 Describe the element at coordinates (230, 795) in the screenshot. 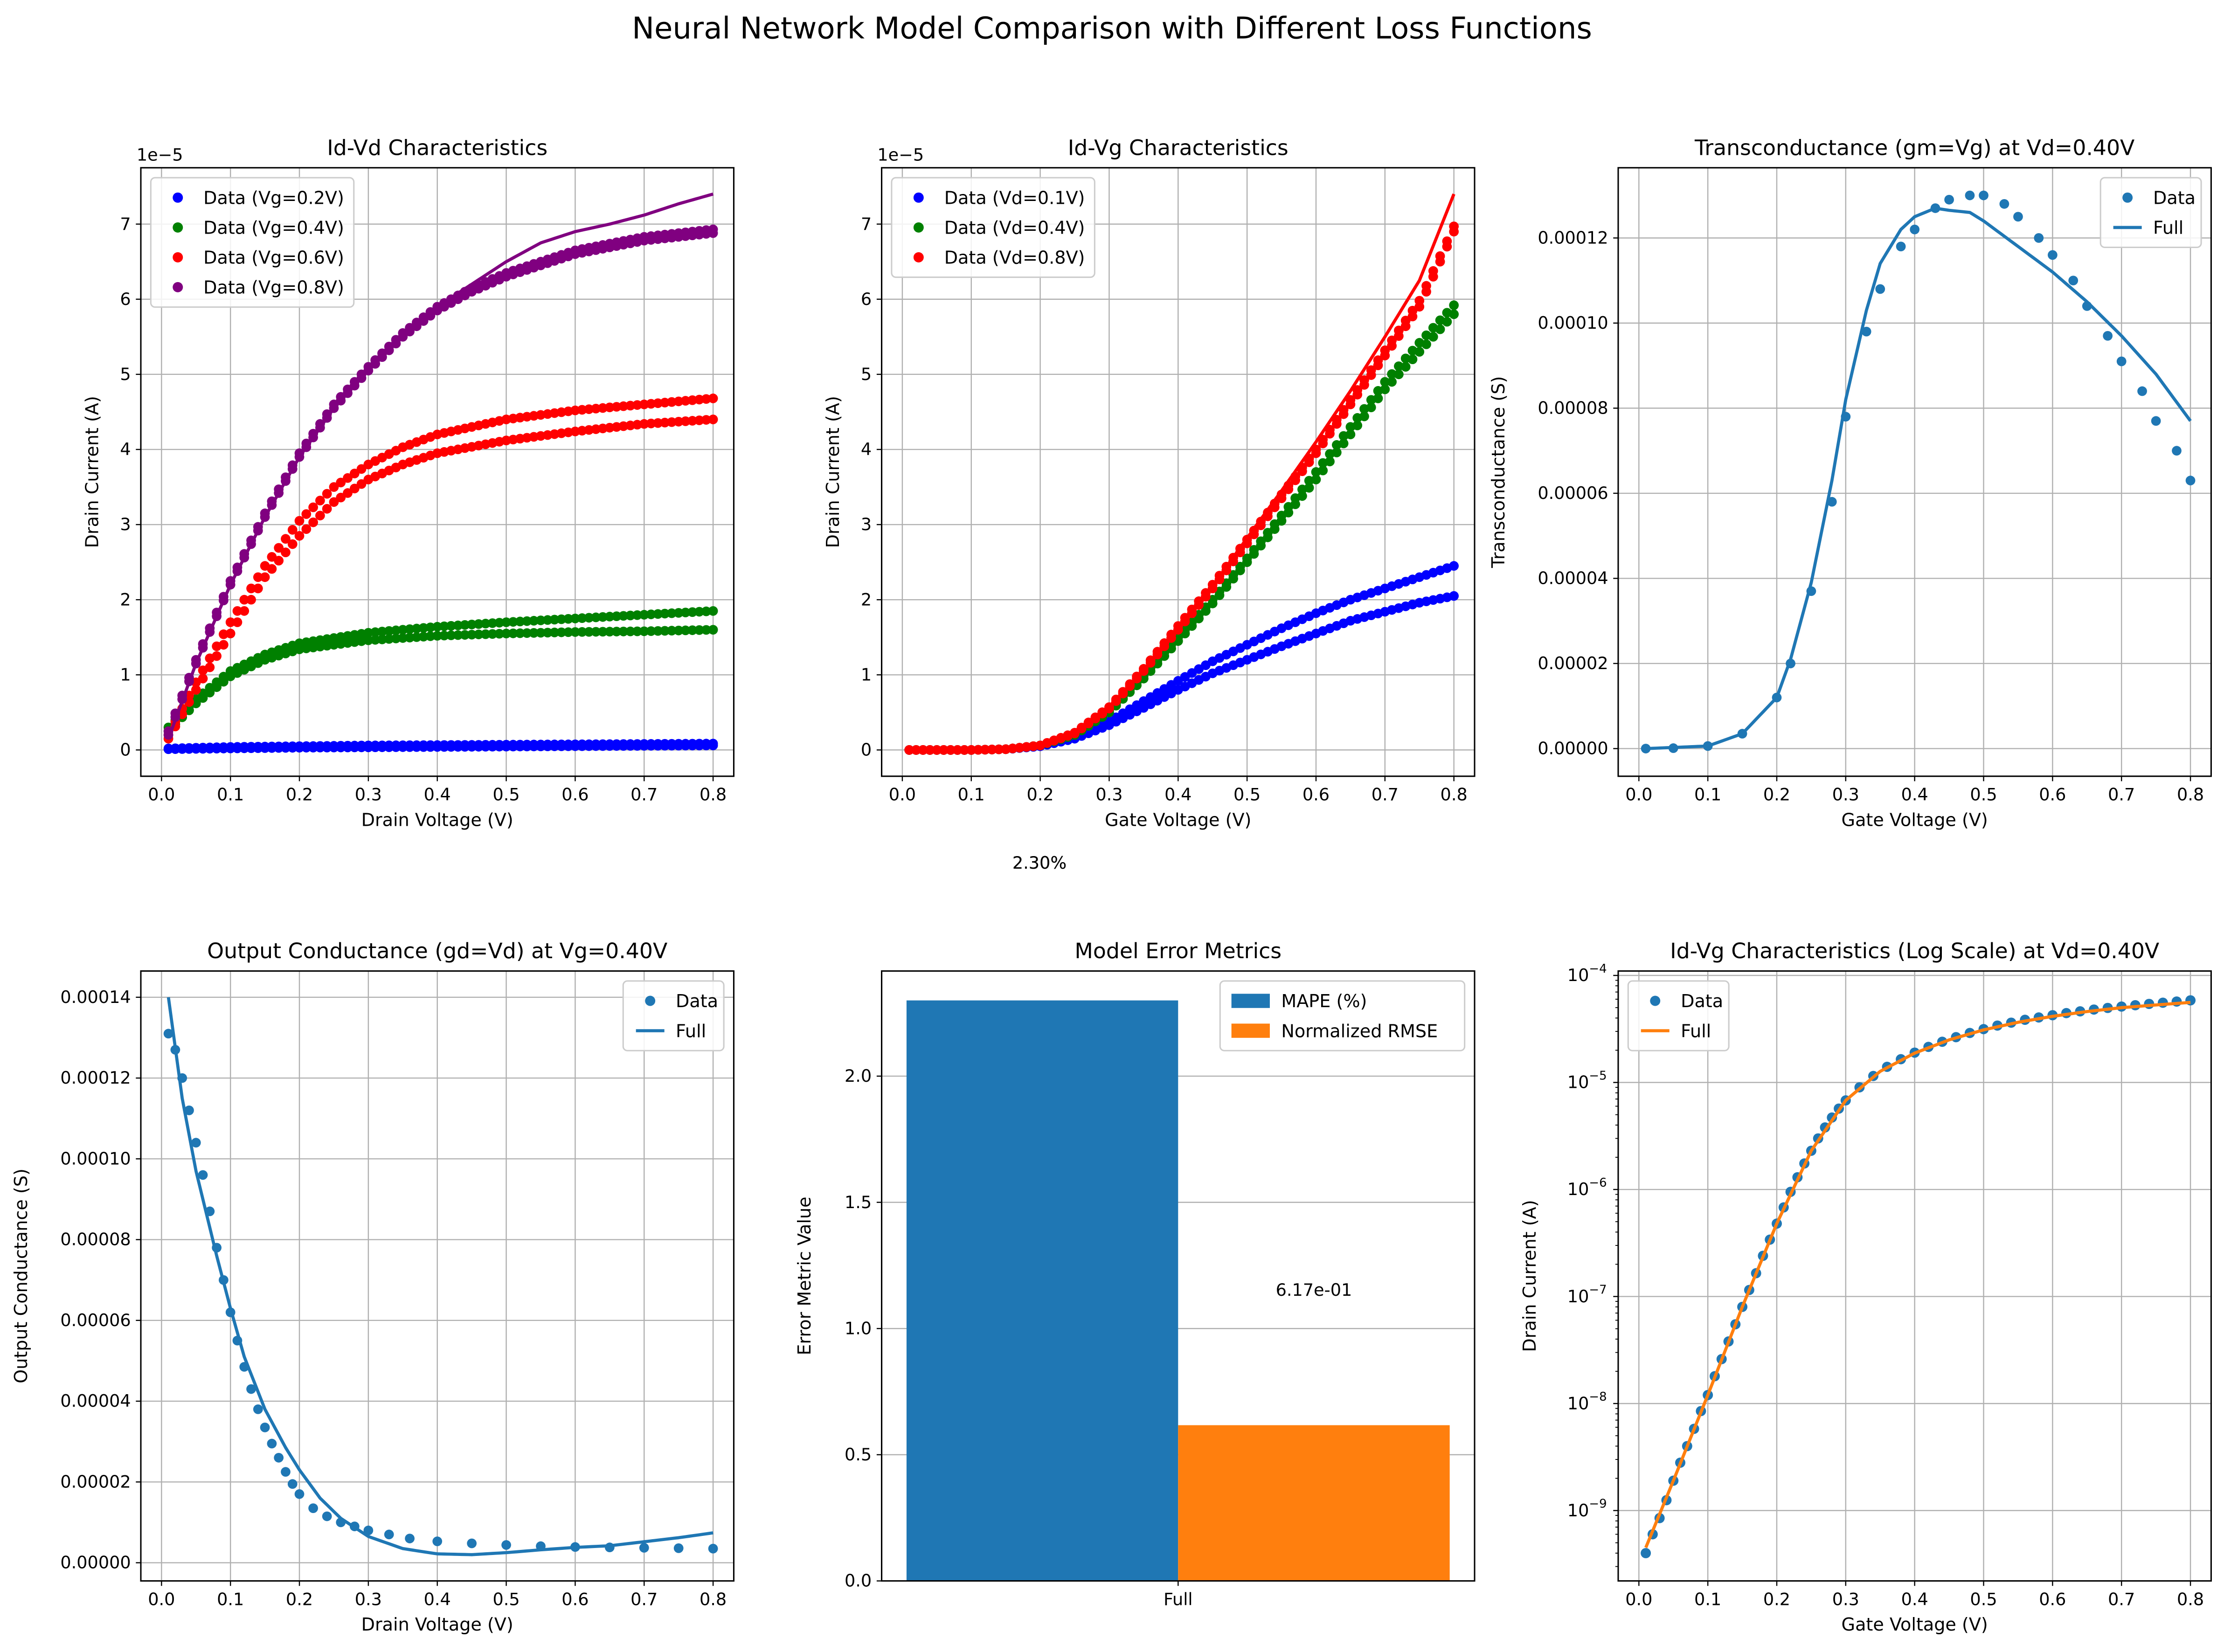

I see `x-tick-label: 0.1` at that location.